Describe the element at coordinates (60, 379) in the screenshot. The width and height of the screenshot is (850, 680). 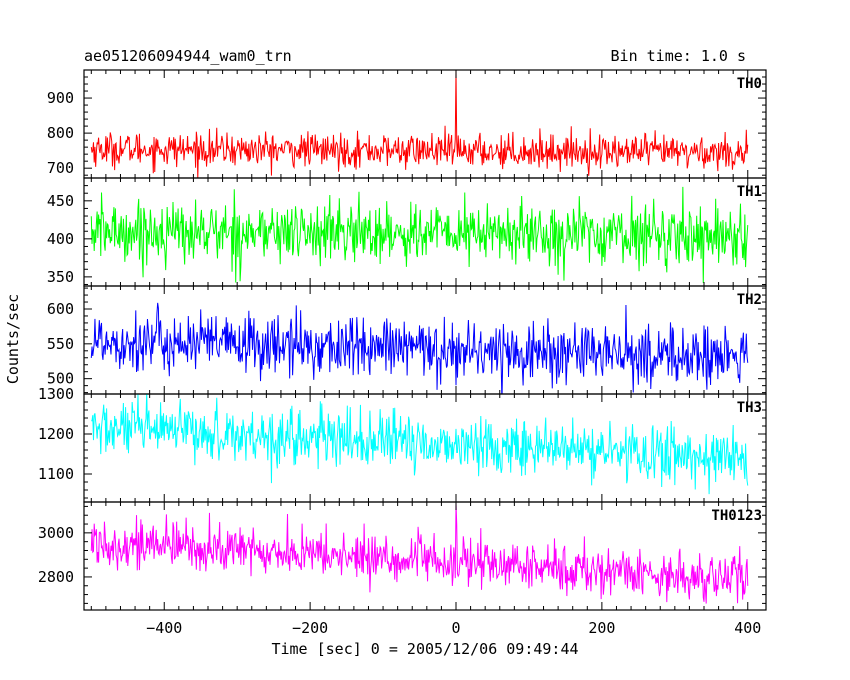
I see `y-tick-label: 500` at that location.